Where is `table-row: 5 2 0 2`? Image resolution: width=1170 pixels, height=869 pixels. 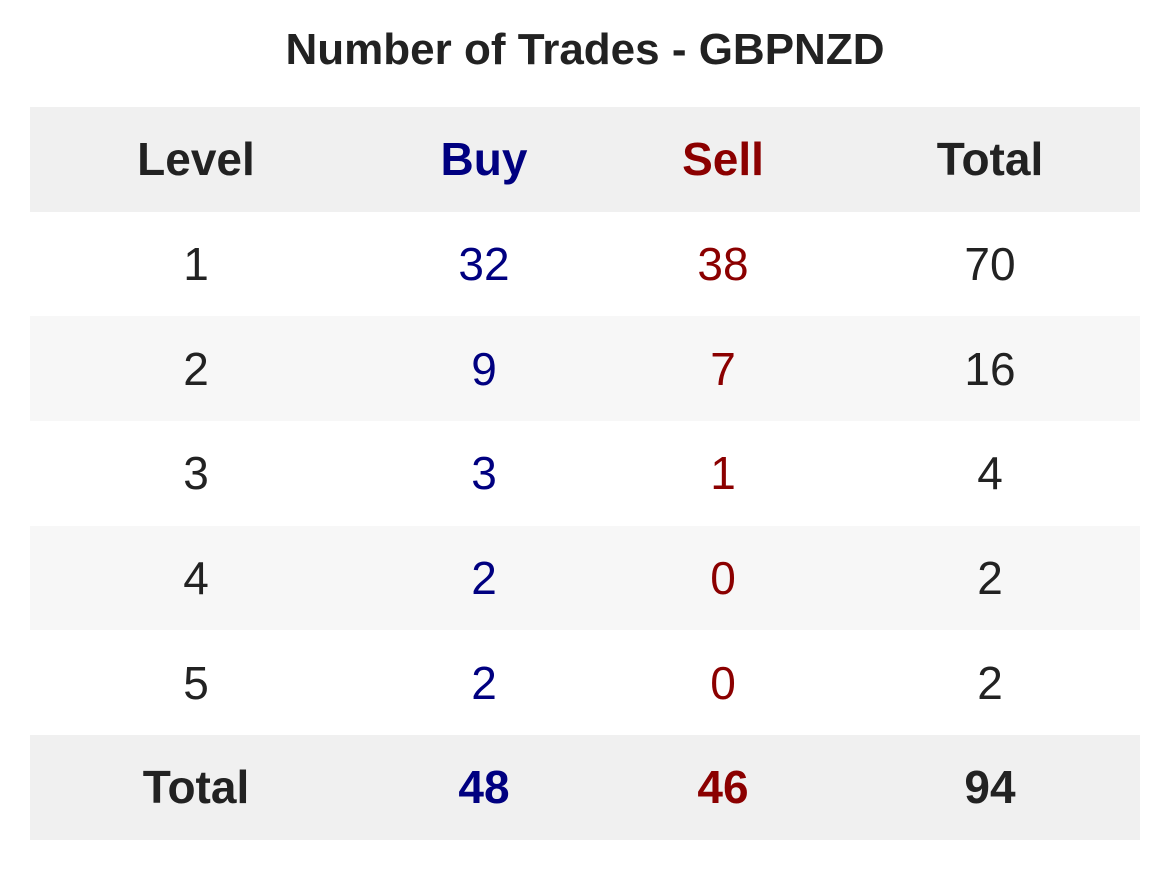
table-row: 5 2 0 2 is located at coordinates (585, 683).